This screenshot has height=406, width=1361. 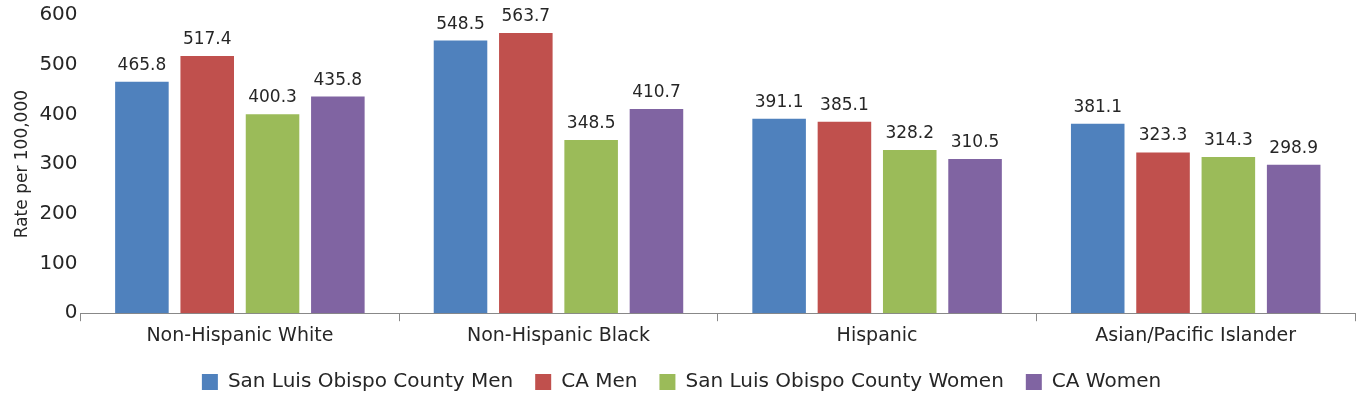 What do you see at coordinates (370, 380) in the screenshot?
I see `legend-label: San Luis Obispo County Men` at bounding box center [370, 380].